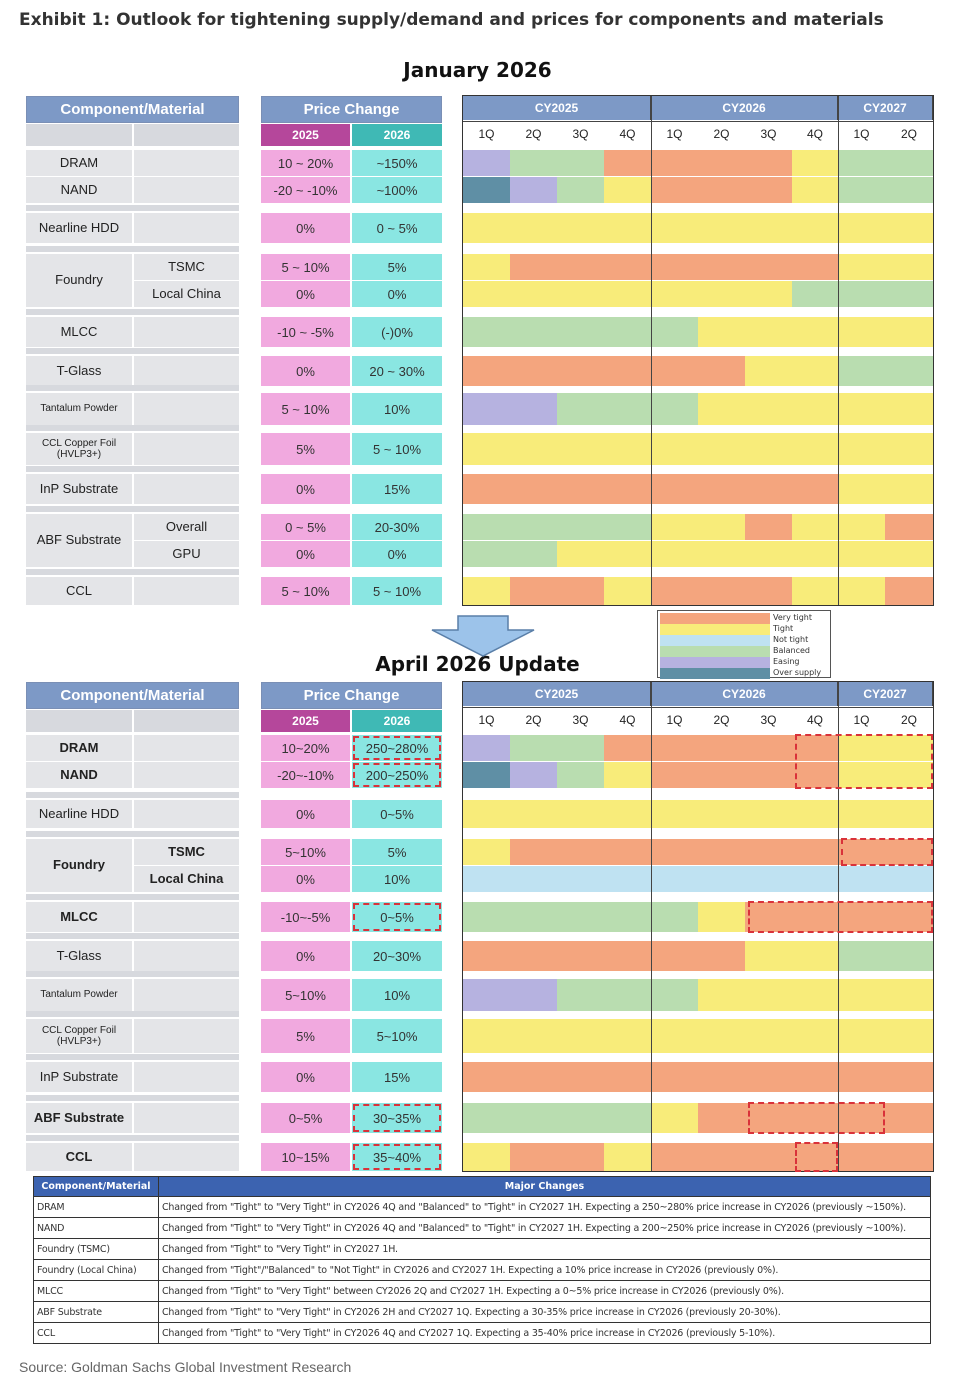  Describe the element at coordinates (79, 995) in the screenshot. I see `row-name: Tantalum Powder` at that location.